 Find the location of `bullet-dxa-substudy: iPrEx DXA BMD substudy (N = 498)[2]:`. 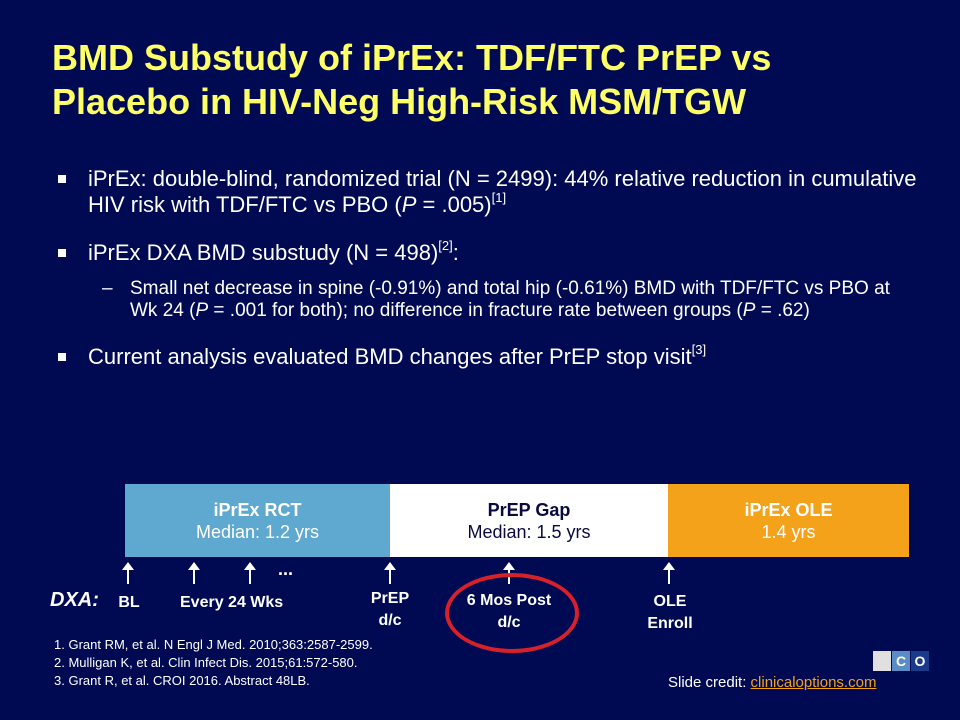

bullet-dxa-substudy: iPrEx DXA BMD substudy (N = 498)[2]: is located at coordinates (487, 252).